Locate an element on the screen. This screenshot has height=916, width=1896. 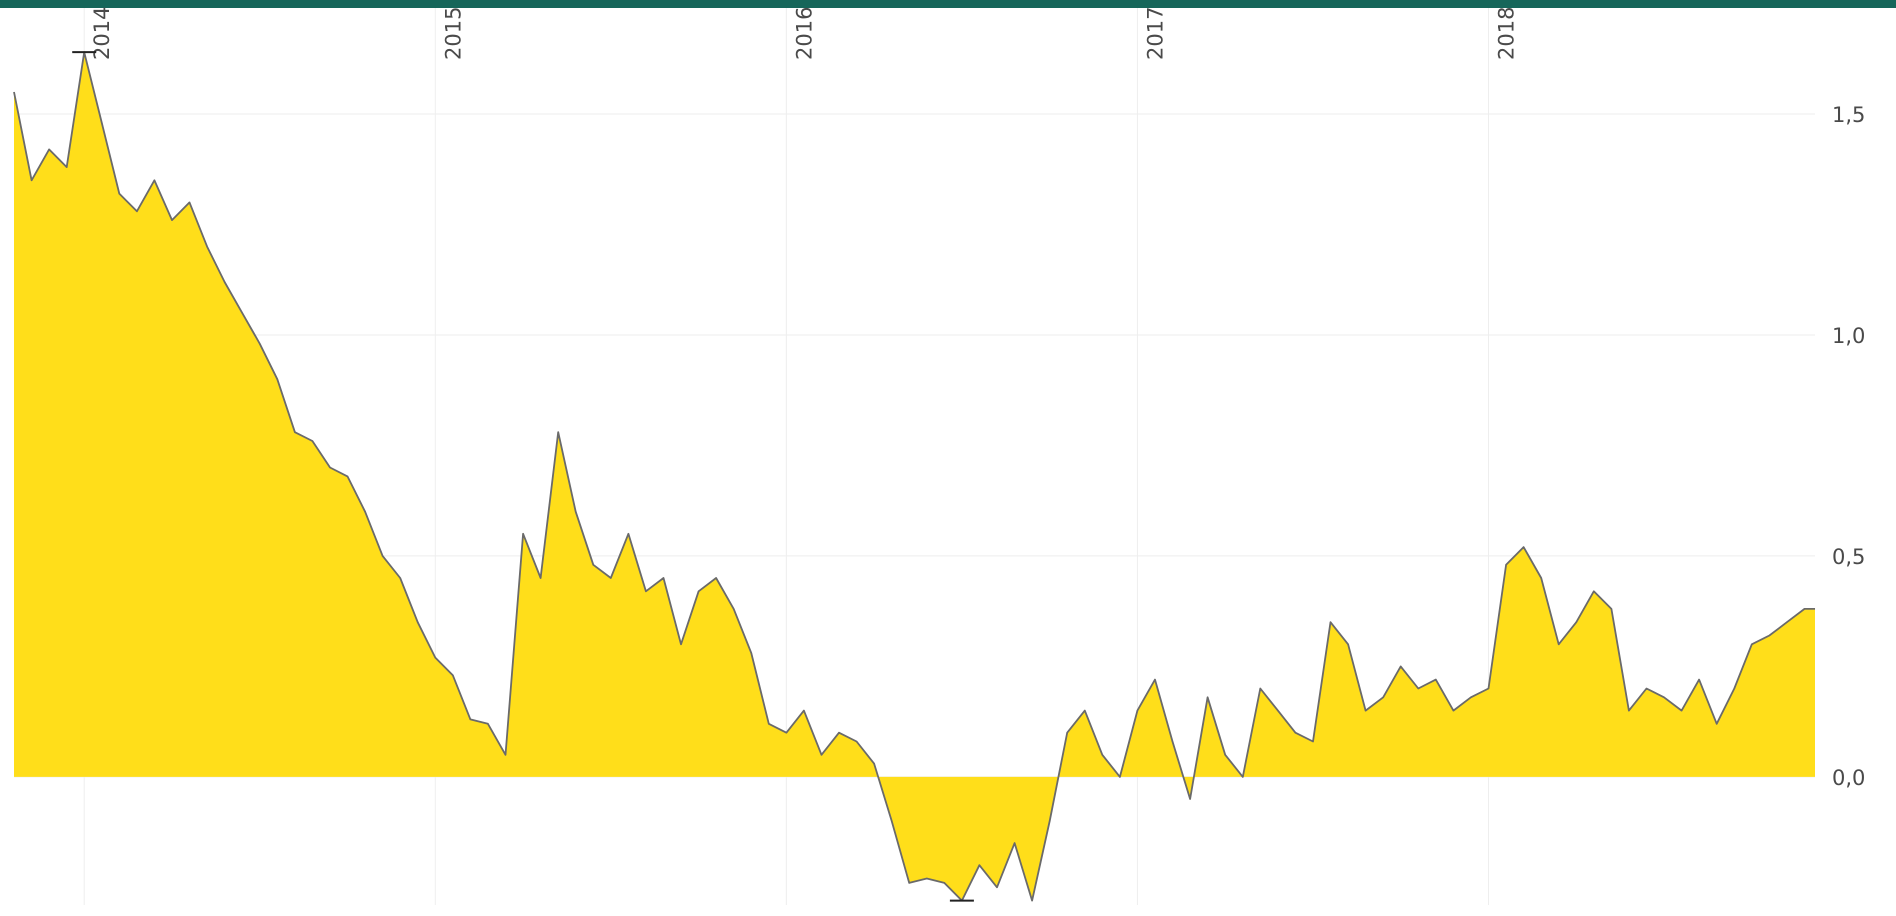
y-tick-label: 0,0 is located at coordinates (1848, 778).